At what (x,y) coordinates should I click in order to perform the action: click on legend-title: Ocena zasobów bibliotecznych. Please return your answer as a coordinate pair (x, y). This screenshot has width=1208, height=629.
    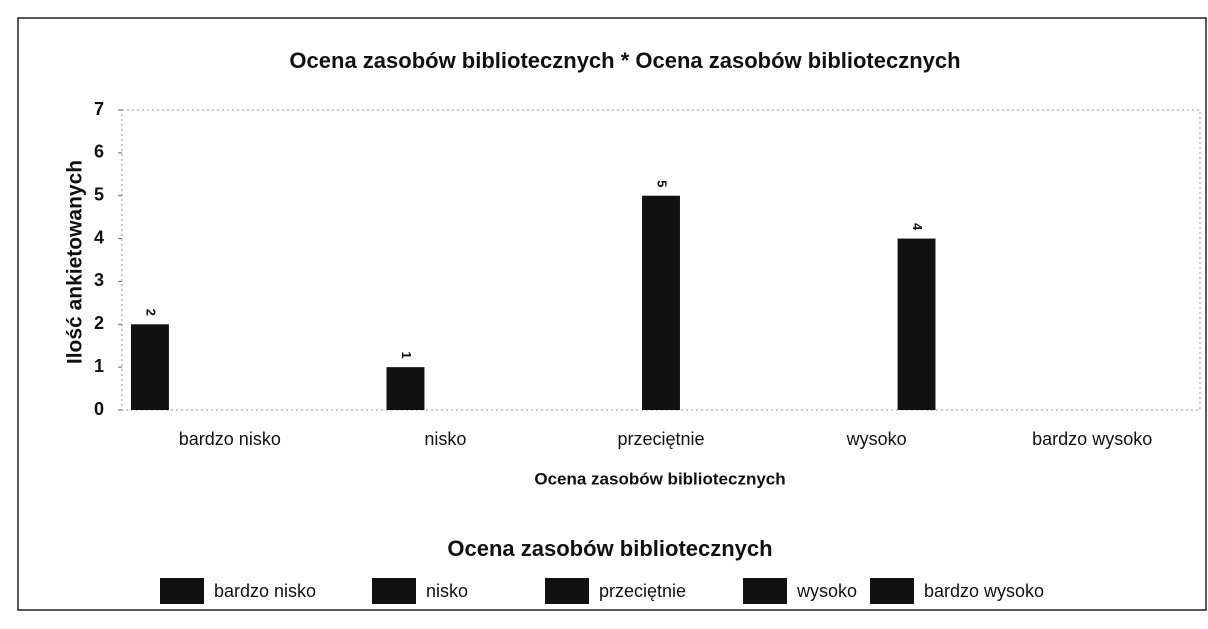
    Looking at the image, I should click on (609, 548).